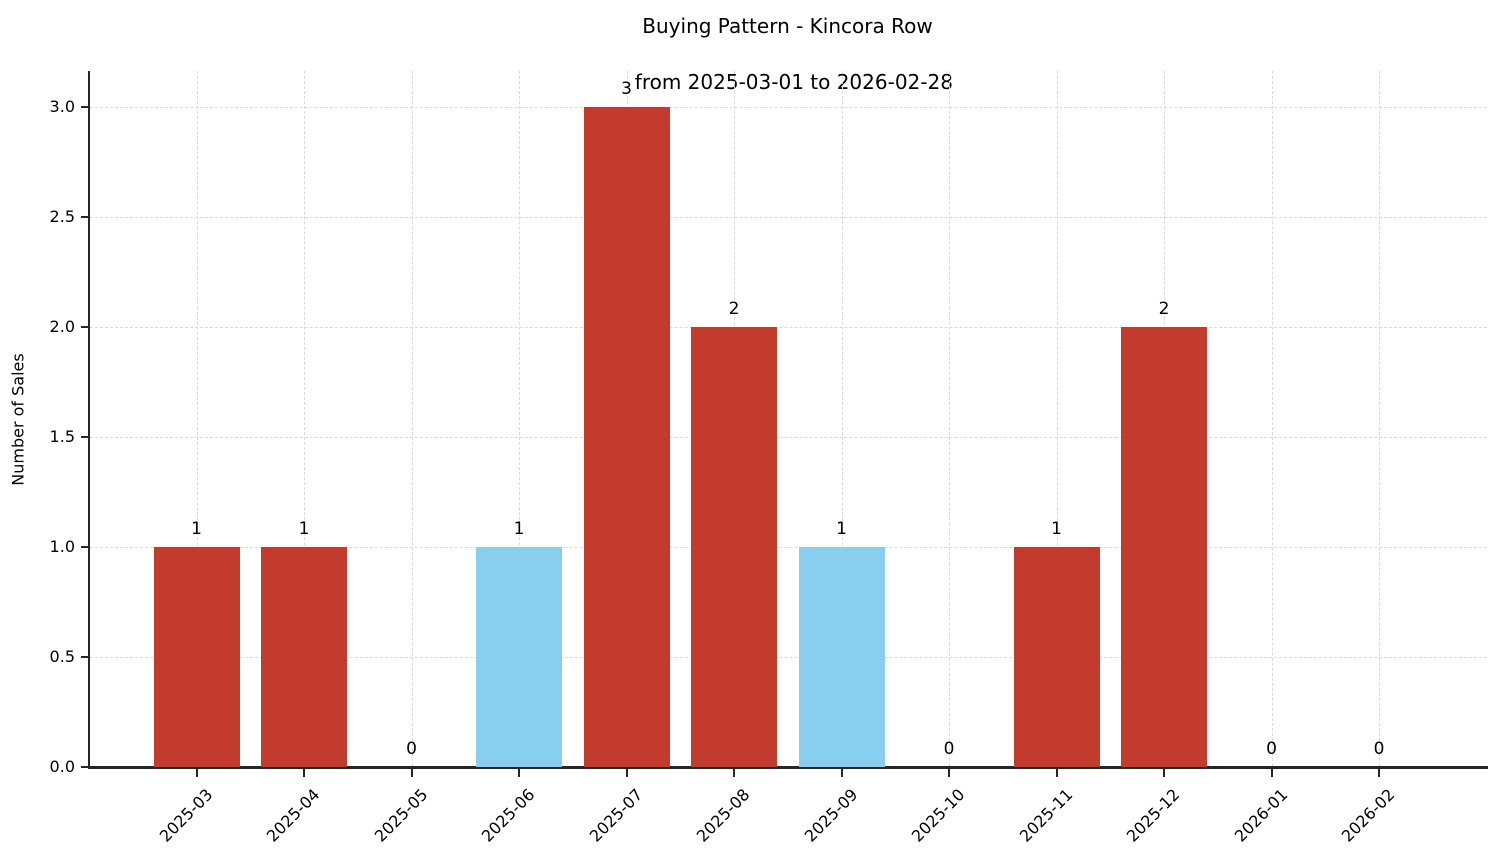 This screenshot has height=863, width=1501. Describe the element at coordinates (1379, 749) in the screenshot. I see `bar-value-label-2026-02: 0` at that location.